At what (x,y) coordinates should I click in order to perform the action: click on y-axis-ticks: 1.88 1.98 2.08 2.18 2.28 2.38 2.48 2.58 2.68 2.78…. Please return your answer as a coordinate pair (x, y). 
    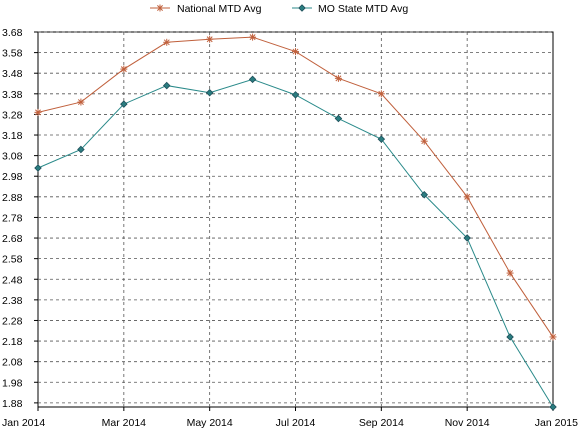
    Looking at the image, I should click on (20, 218).